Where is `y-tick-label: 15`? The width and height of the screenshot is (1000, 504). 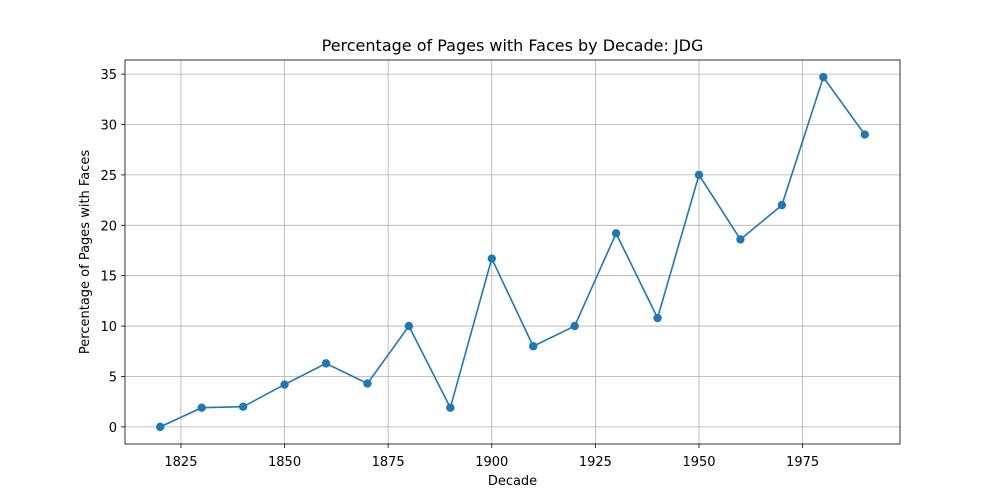 y-tick-label: 15 is located at coordinates (108, 277).